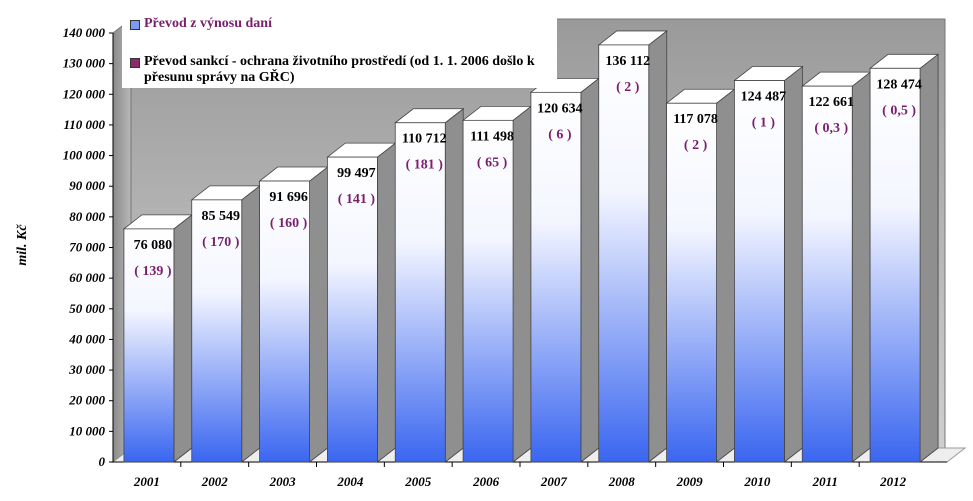 The width and height of the screenshot is (973, 501). I want to click on y-tick-label: 20 000, so click(86, 400).